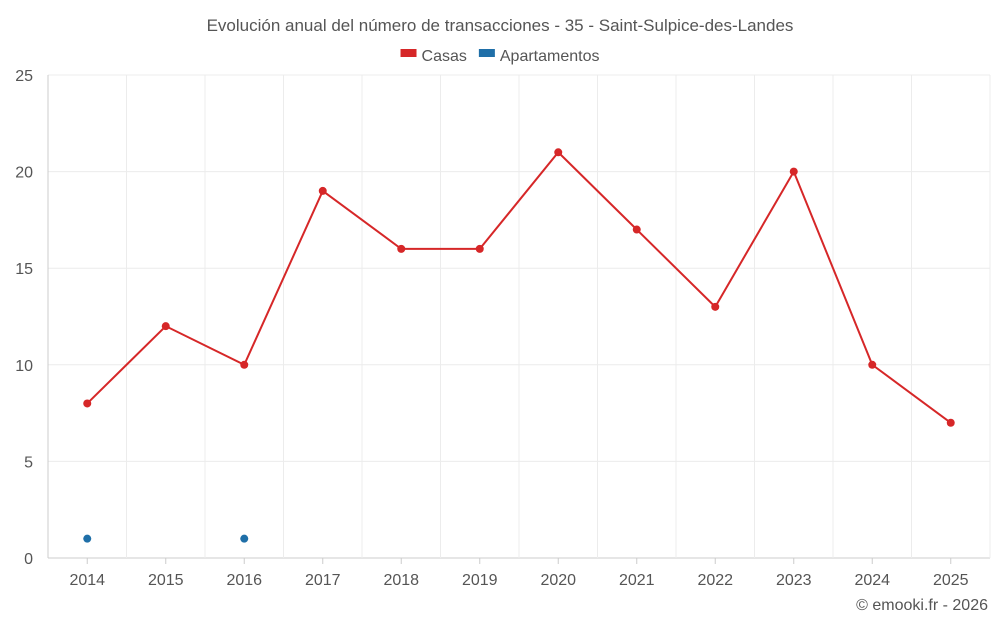 This screenshot has width=1000, height=625. Describe the element at coordinates (24, 366) in the screenshot. I see `y-tick-label: 10` at that location.